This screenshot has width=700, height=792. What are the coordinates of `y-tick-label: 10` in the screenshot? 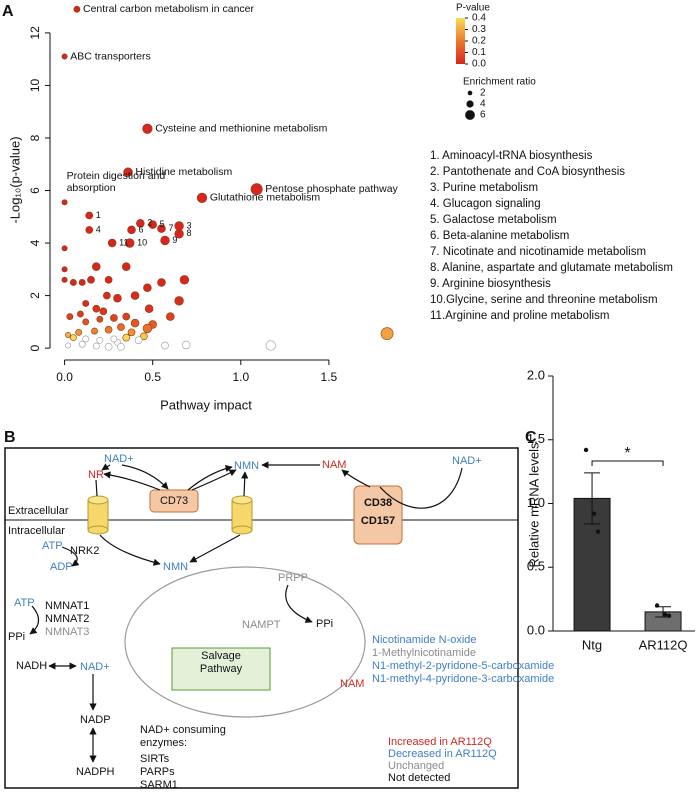 It's located at (35, 85).